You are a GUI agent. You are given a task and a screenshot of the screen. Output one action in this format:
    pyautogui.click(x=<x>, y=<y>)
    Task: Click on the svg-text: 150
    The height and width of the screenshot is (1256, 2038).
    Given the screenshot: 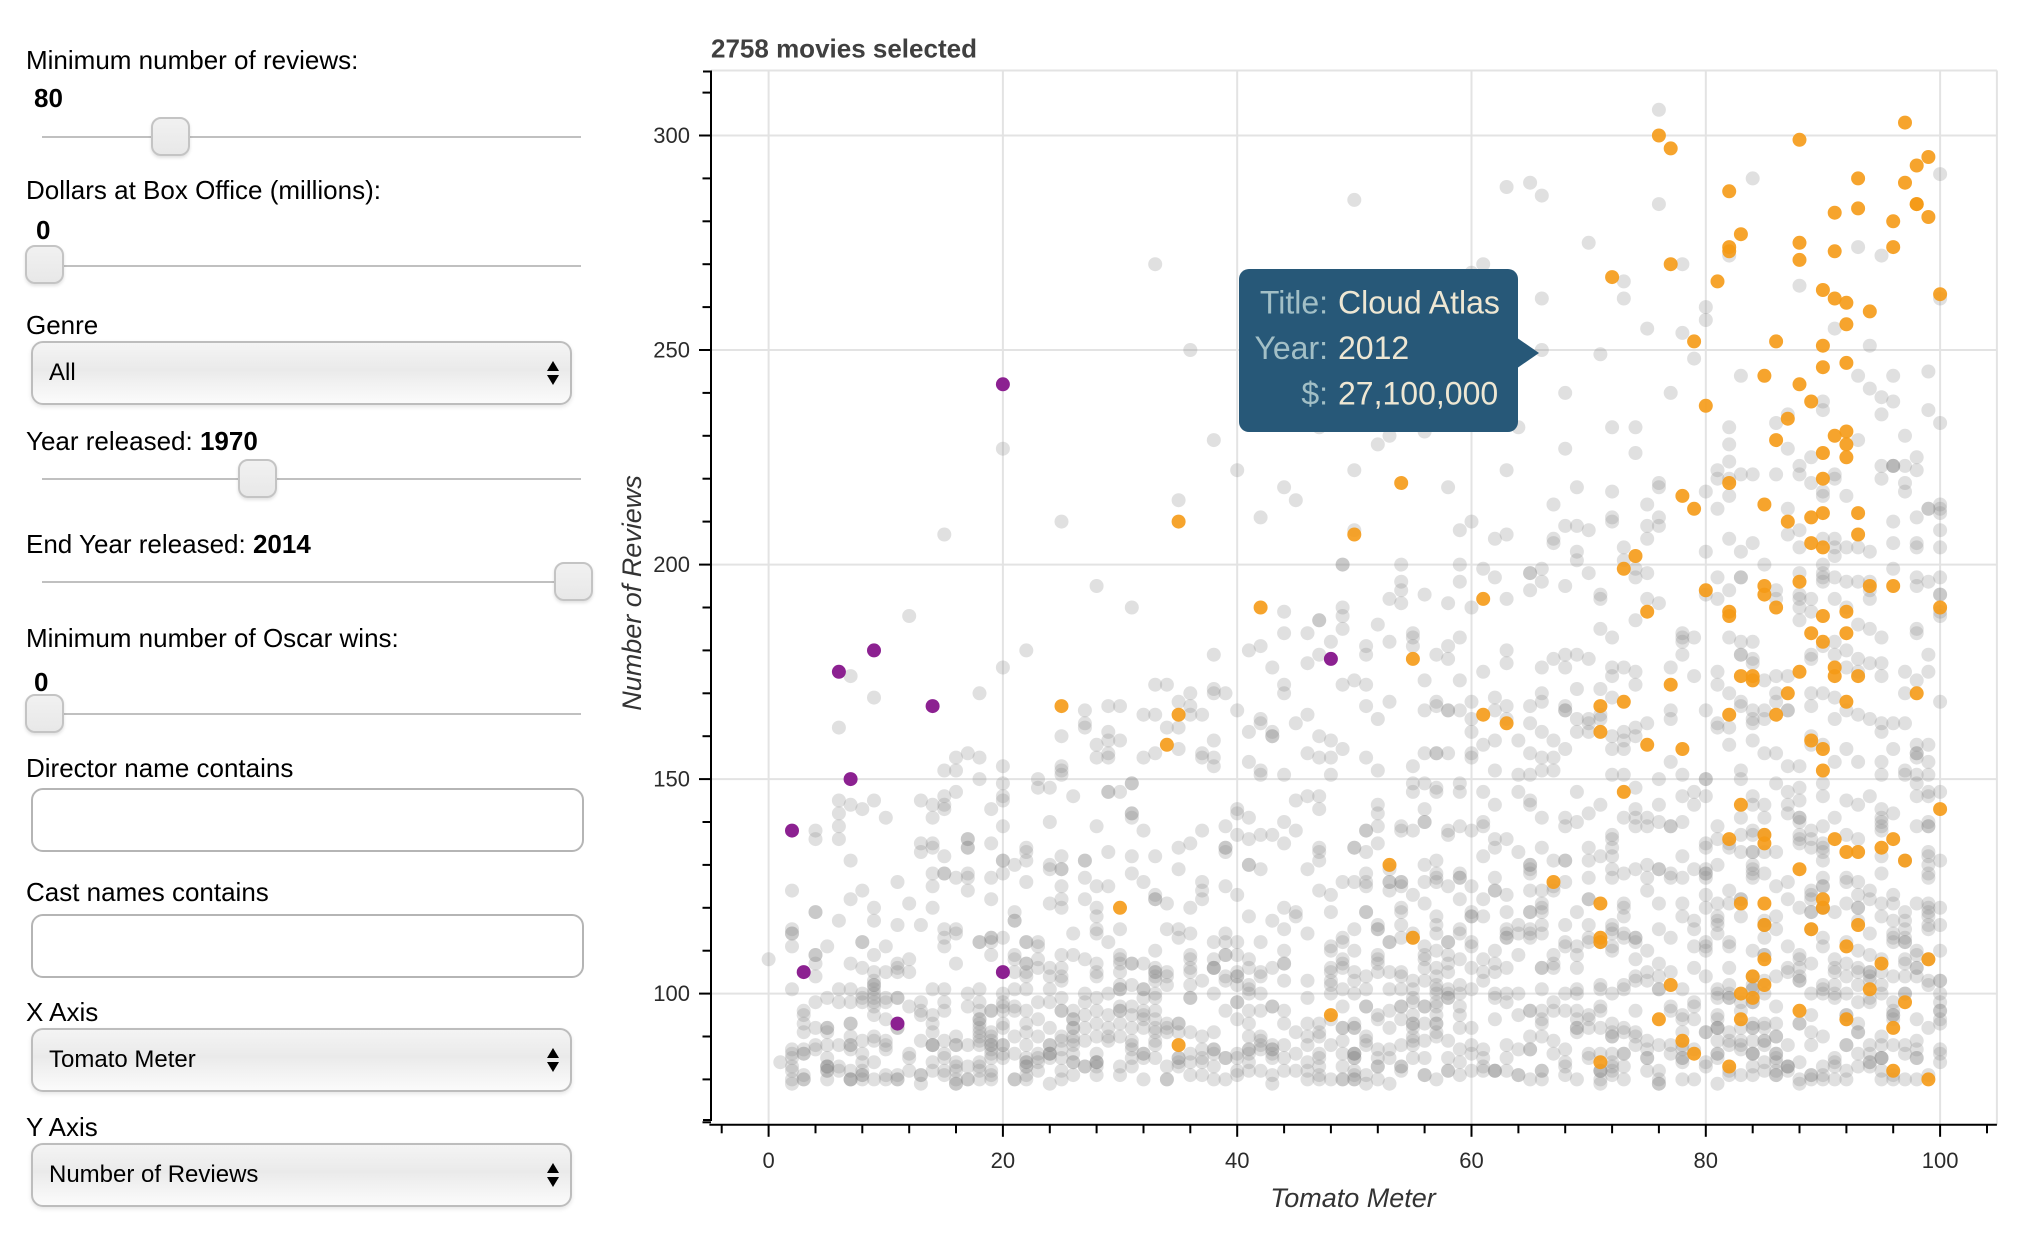 What is the action you would take?
    pyautogui.click(x=671, y=779)
    